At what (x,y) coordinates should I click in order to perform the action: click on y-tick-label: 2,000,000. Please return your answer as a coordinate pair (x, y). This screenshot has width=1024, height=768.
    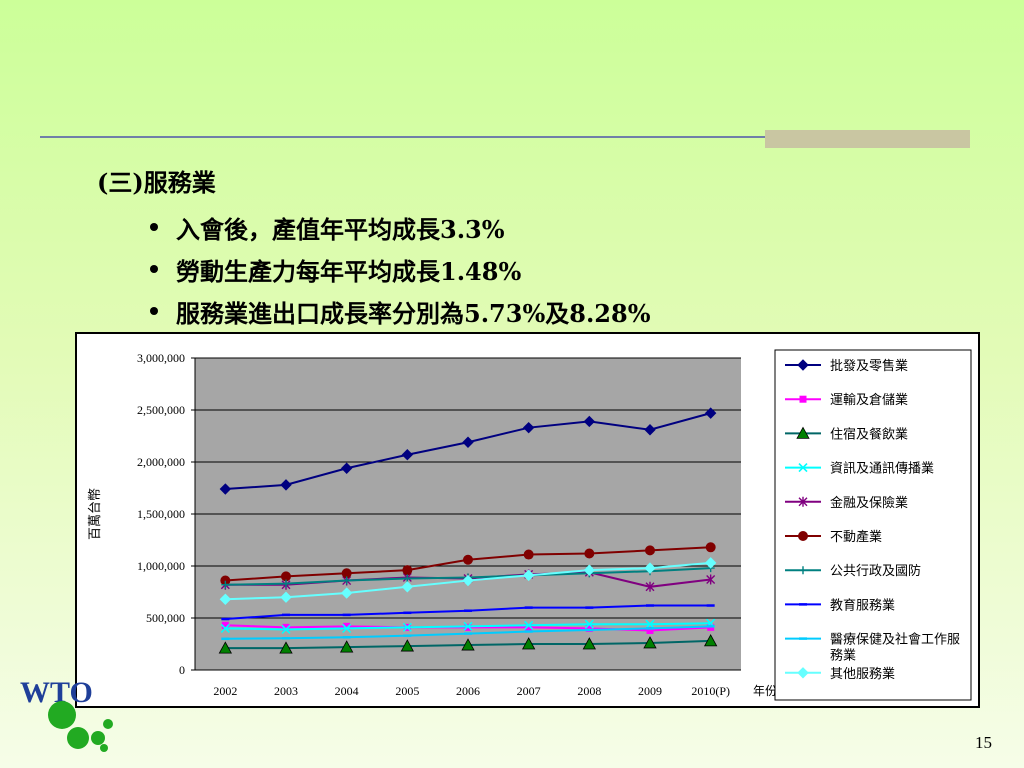
    Looking at the image, I should click on (161, 462).